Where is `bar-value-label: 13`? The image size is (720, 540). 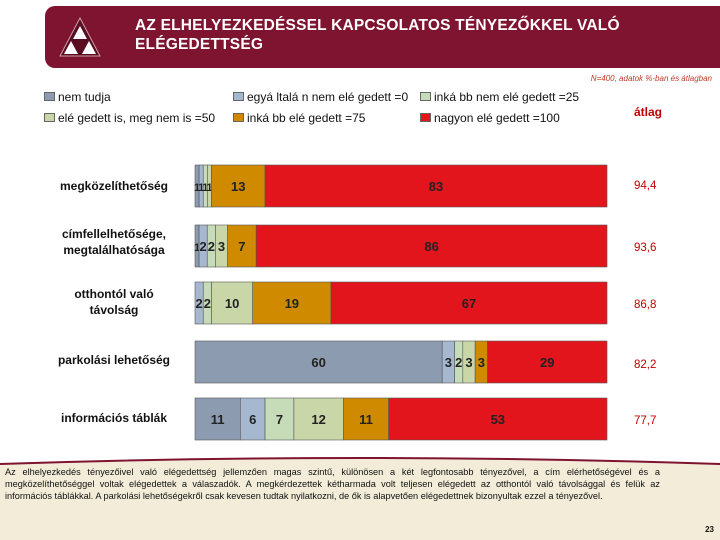
bar-value-label: 13 is located at coordinates (238, 186).